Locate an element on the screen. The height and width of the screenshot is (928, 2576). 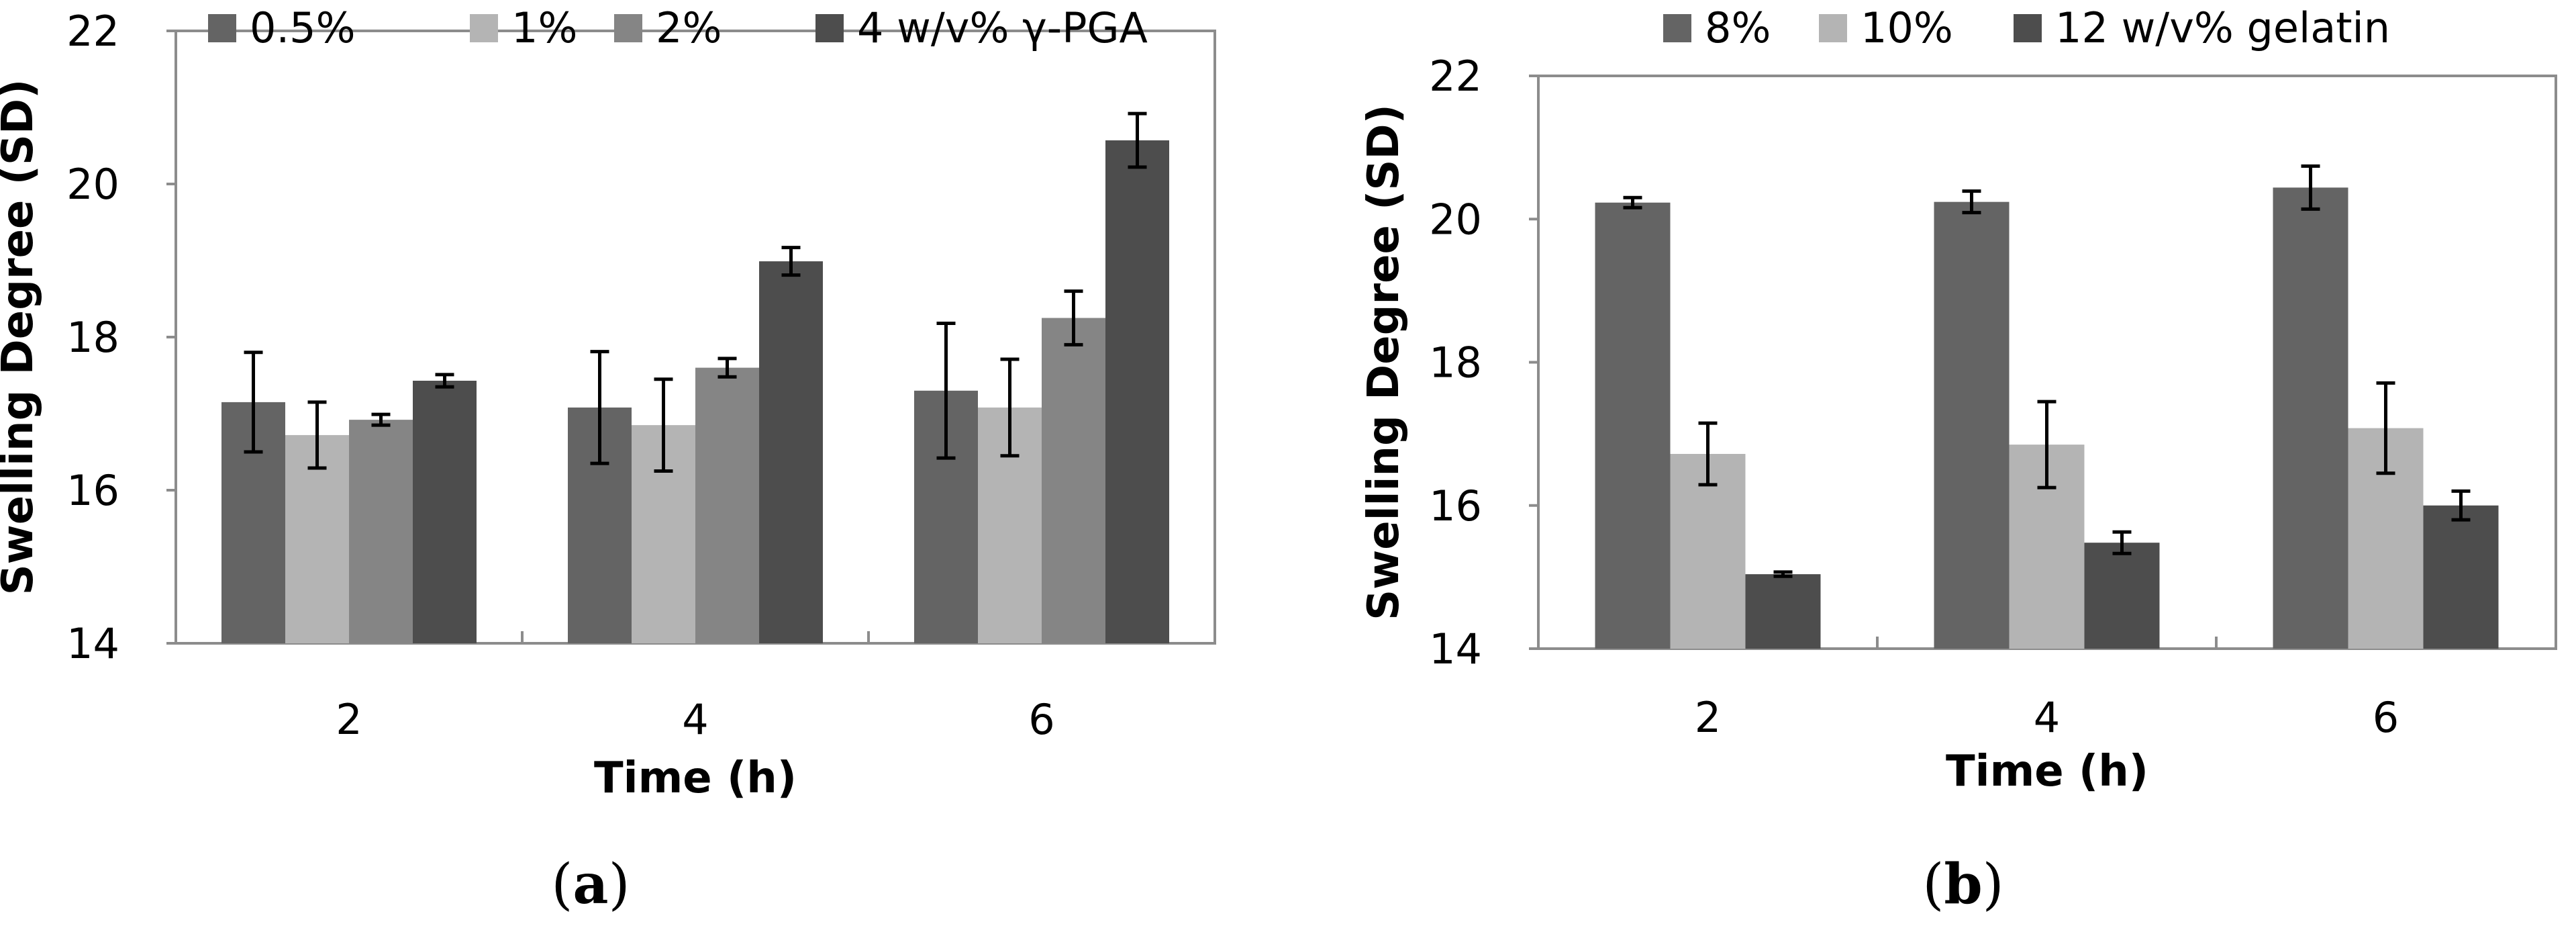
legend-label: 1% is located at coordinates (544, 27).